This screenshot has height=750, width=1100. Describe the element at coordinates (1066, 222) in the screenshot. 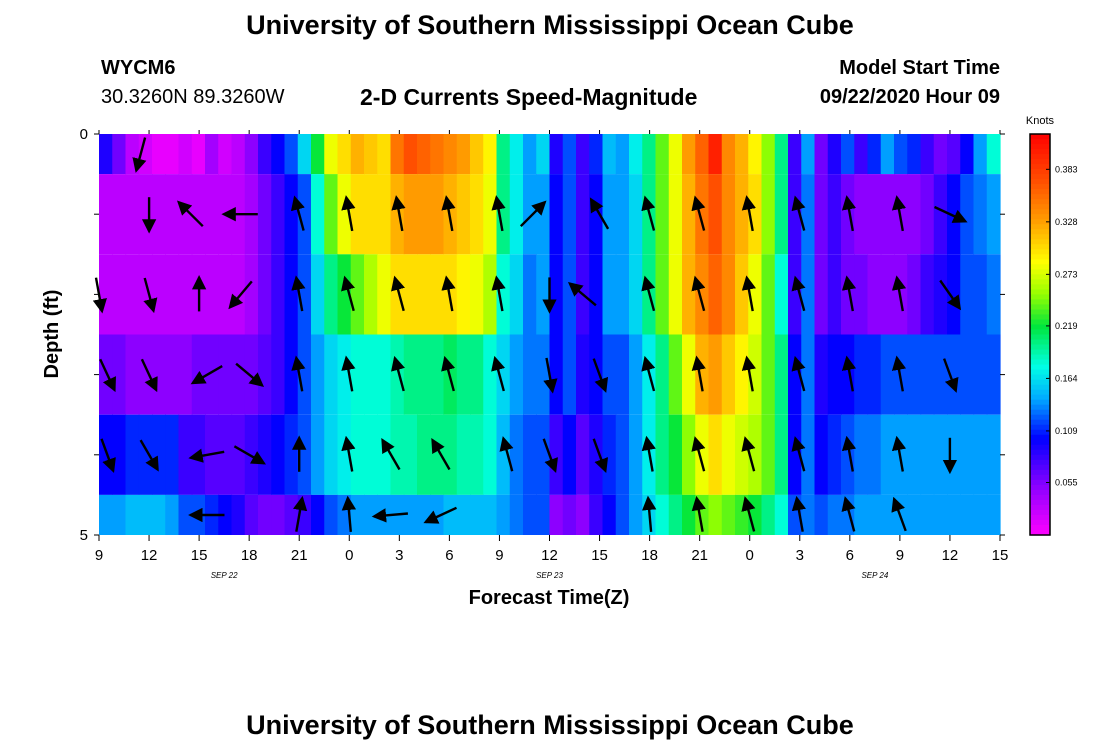

I see `colorbar-tick-label: 0.328` at that location.